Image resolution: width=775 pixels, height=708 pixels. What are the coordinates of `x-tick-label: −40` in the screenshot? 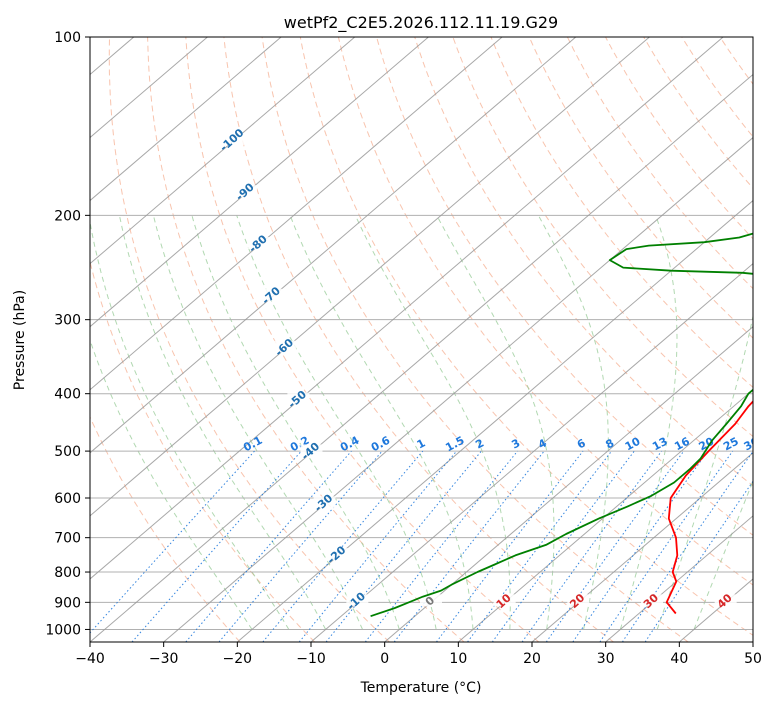 It's located at (90, 659).